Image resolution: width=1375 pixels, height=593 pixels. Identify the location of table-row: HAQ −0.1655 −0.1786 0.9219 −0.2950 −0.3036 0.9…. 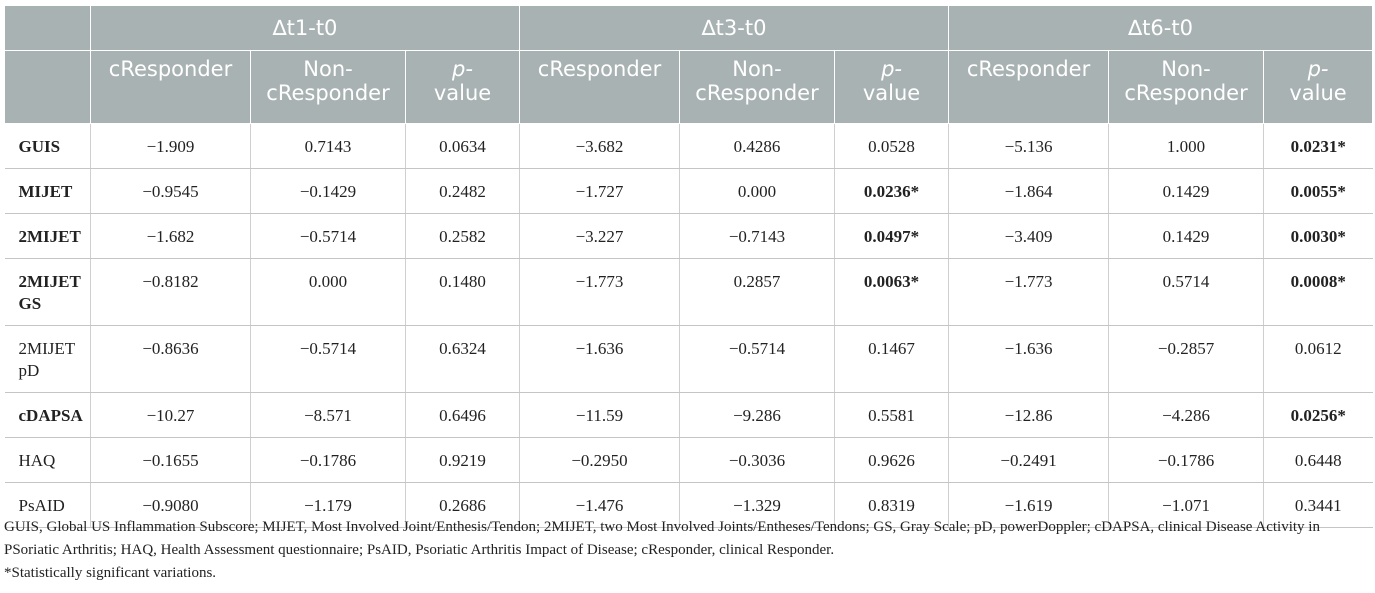
(688, 460).